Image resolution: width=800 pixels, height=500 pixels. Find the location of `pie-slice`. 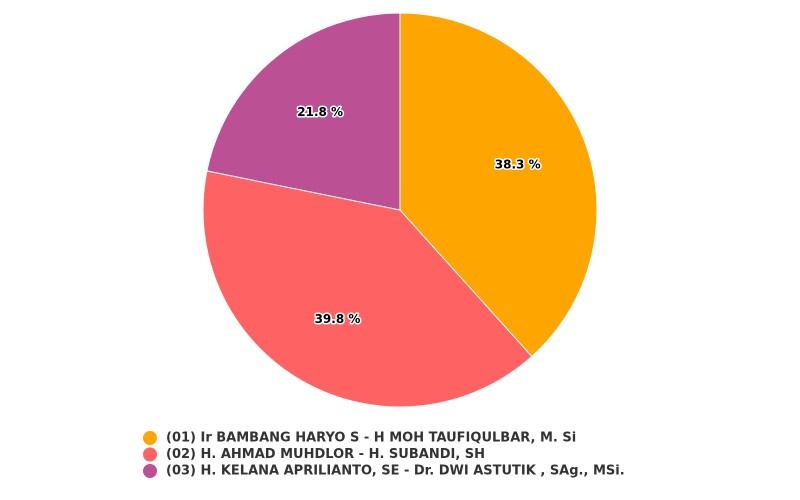

pie-slice is located at coordinates (303, 111).